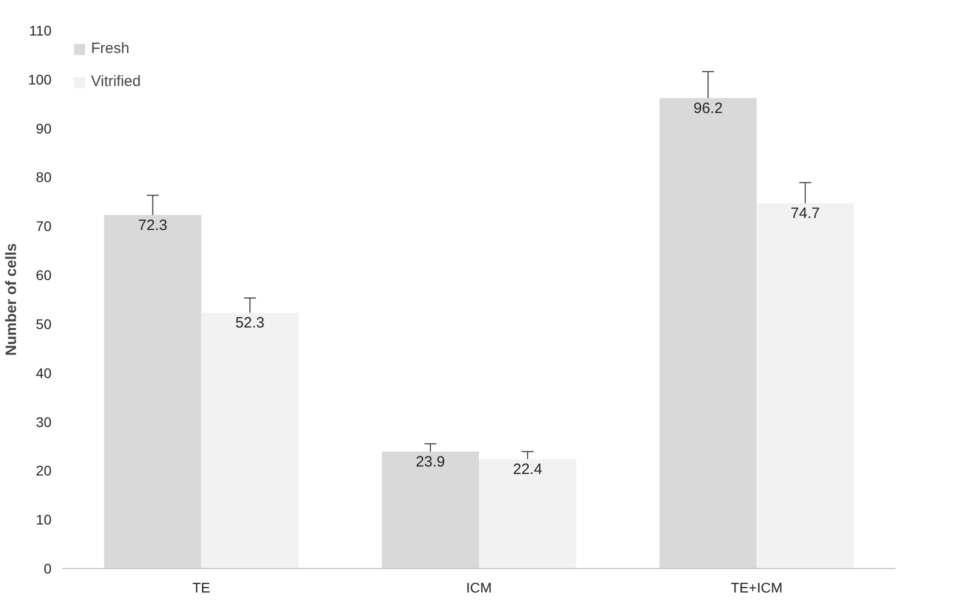  Describe the element at coordinates (756, 588) in the screenshot. I see `x-tick-label: TE+ICM` at that location.